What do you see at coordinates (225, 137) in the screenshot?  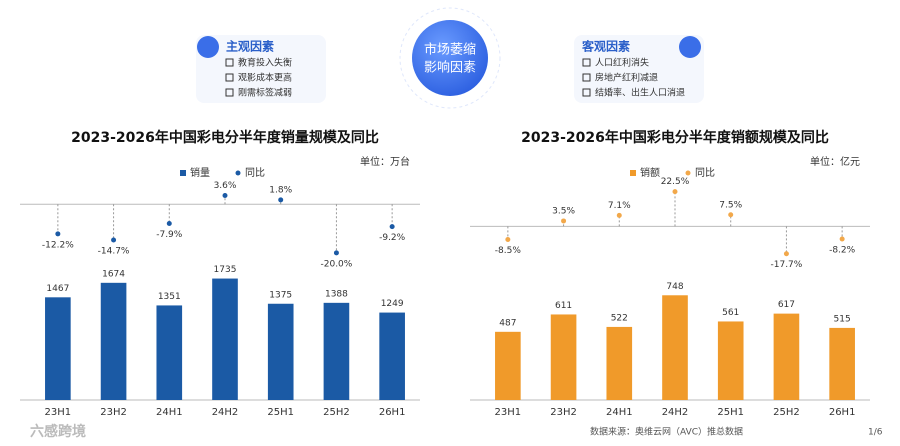 I see `chart-title: 2023-2026年中国彩电分半年度销量规模及同比` at bounding box center [225, 137].